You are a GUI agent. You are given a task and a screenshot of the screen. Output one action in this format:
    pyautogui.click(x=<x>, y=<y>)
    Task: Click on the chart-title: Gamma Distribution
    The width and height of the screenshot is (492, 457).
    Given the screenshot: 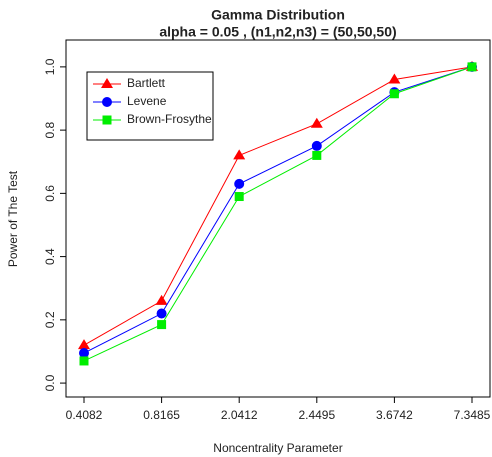 What is the action you would take?
    pyautogui.click(x=278, y=15)
    